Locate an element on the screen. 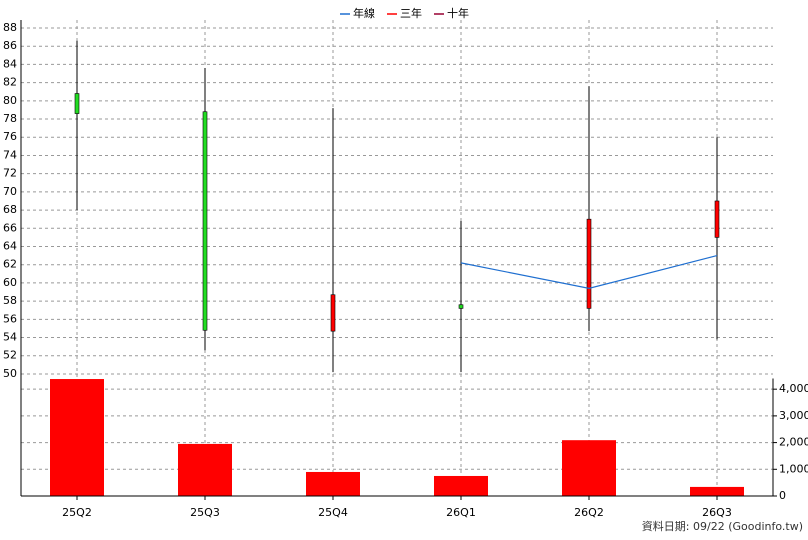 The image size is (808, 540). y2-tick-label: 1,000 is located at coordinates (793, 468).